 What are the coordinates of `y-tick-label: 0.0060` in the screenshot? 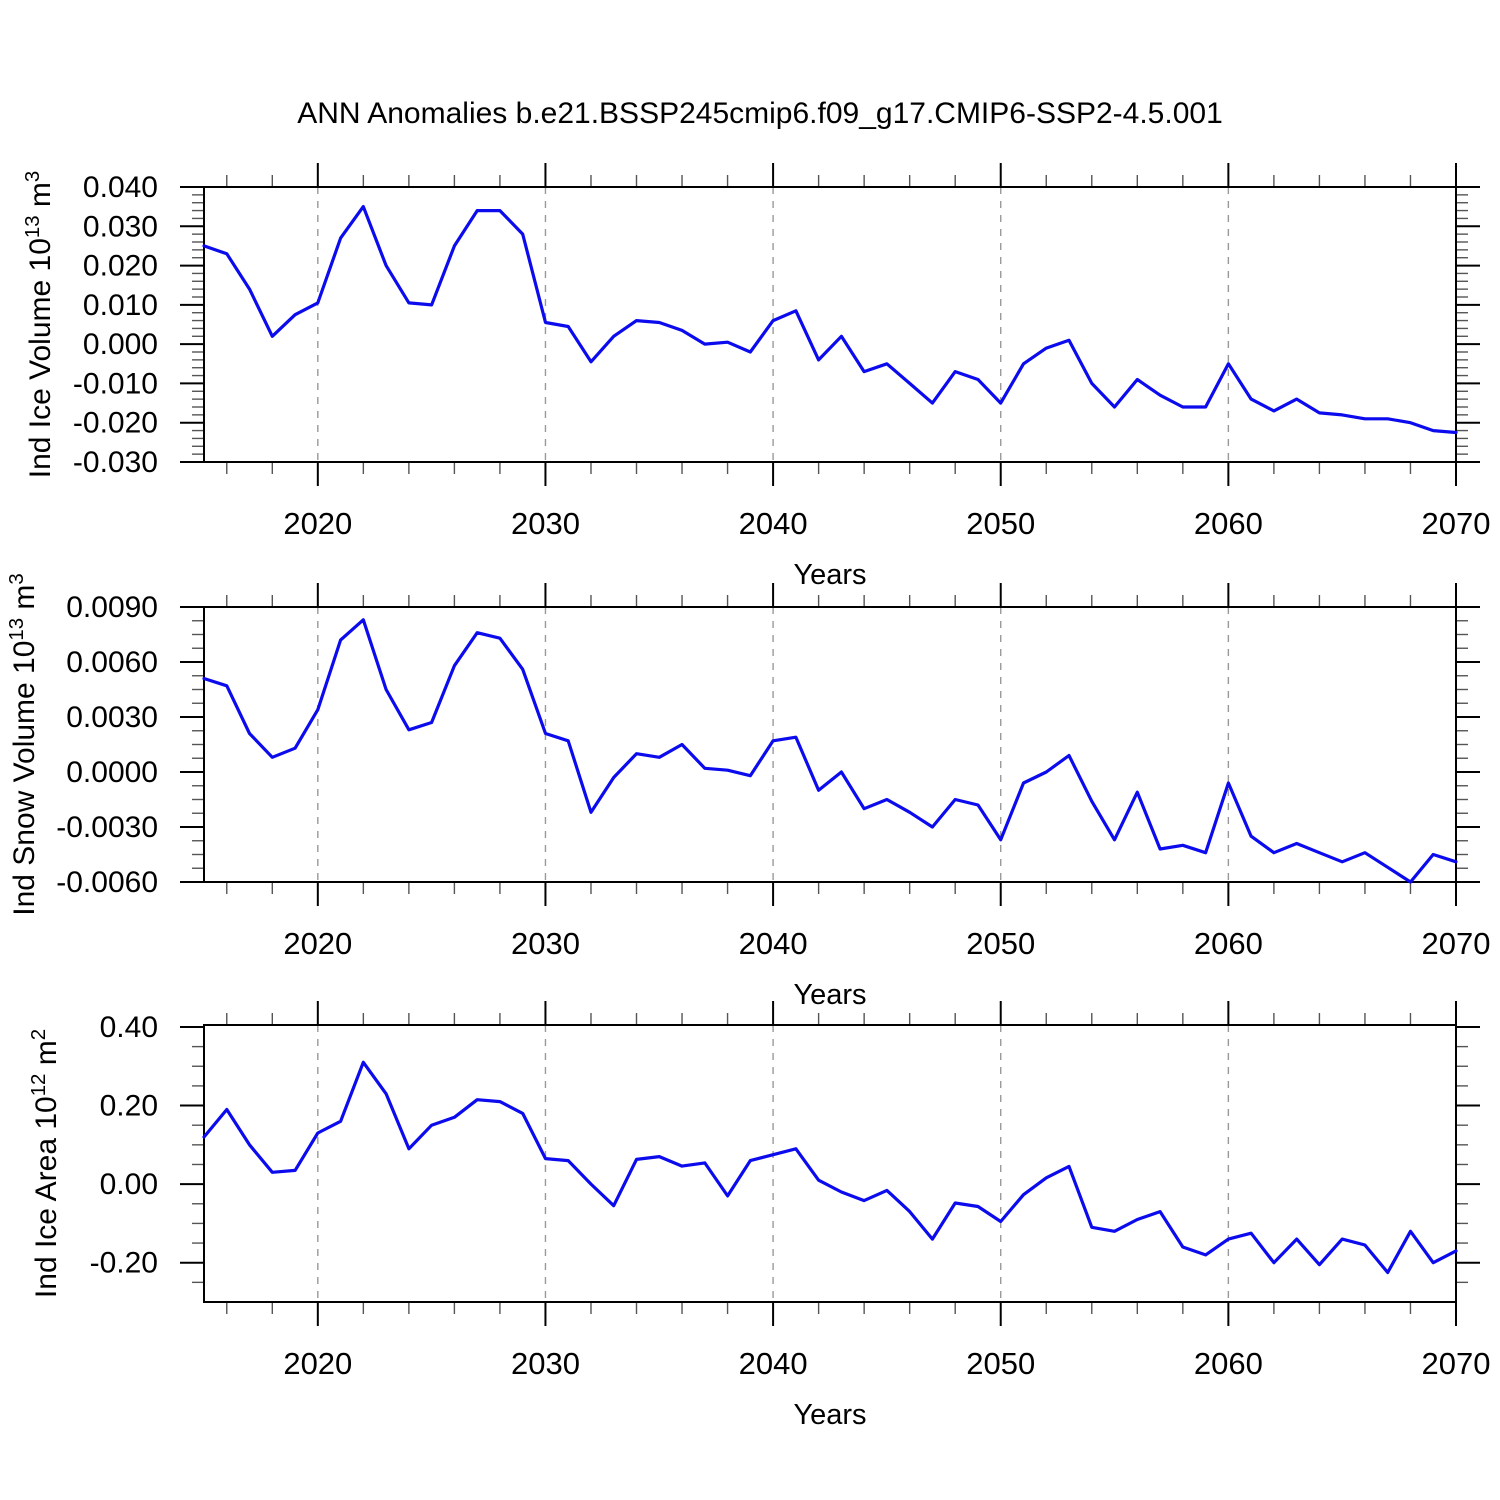 It's located at (112, 662).